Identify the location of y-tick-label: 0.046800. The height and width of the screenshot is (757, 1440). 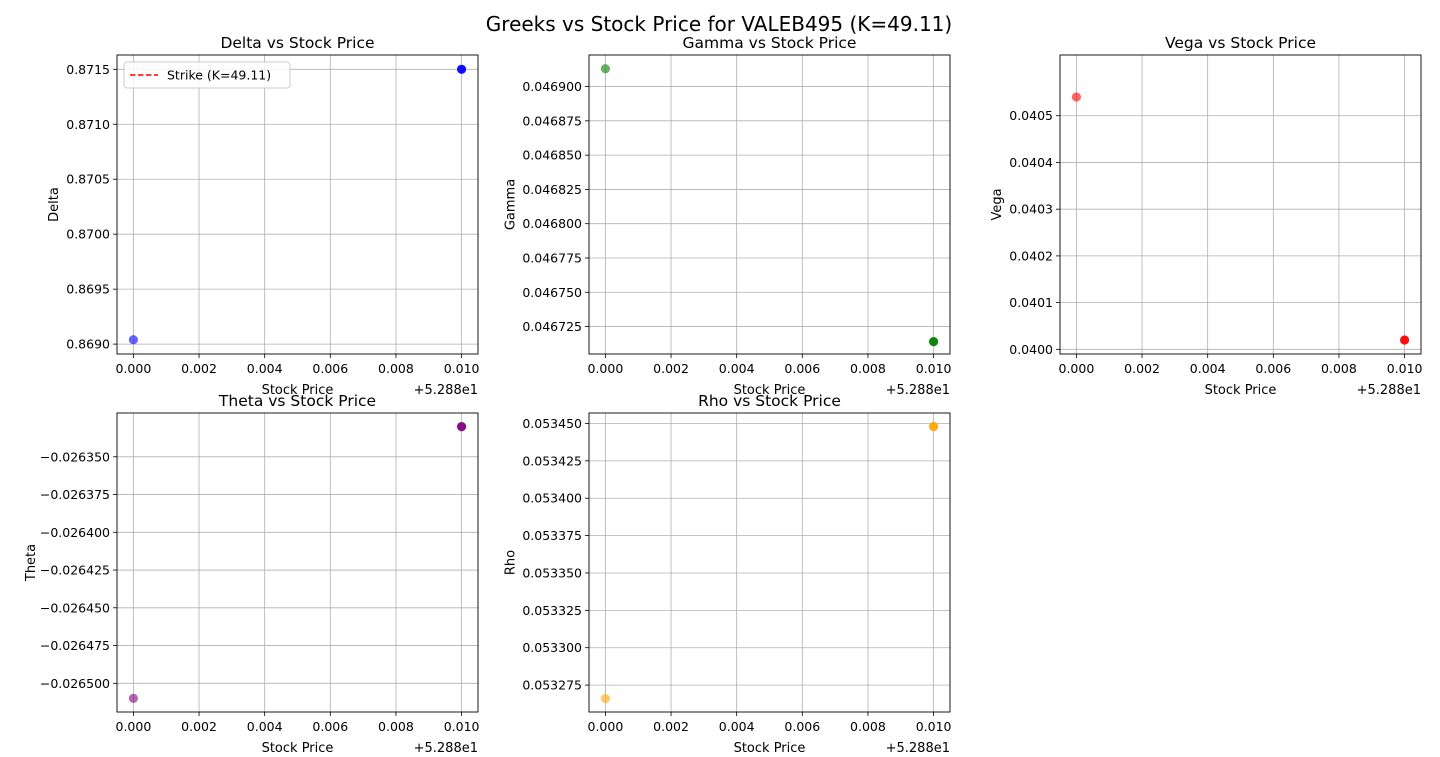
(552, 223).